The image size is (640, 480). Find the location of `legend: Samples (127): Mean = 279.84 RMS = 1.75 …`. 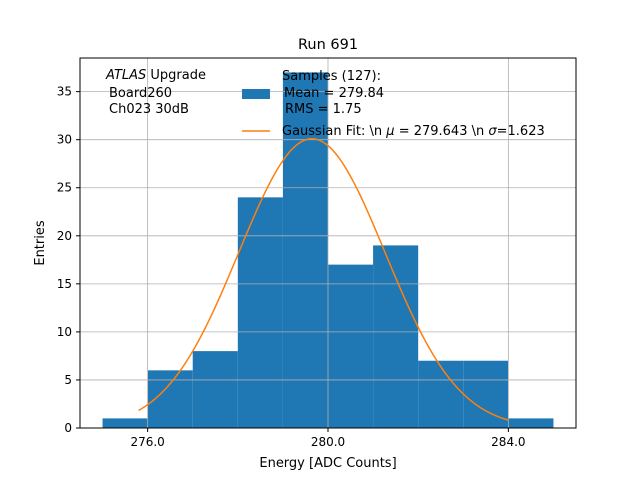

legend: Samples (127): Mean = 279.84 RMS = 1.75 … is located at coordinates (393, 104).